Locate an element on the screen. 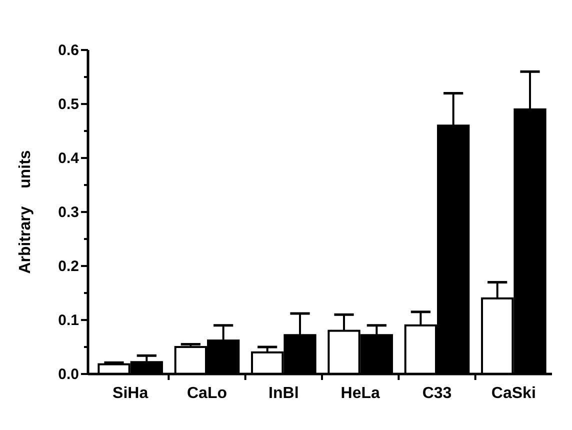  y-tick-label: 0.6 is located at coordinates (68, 50).